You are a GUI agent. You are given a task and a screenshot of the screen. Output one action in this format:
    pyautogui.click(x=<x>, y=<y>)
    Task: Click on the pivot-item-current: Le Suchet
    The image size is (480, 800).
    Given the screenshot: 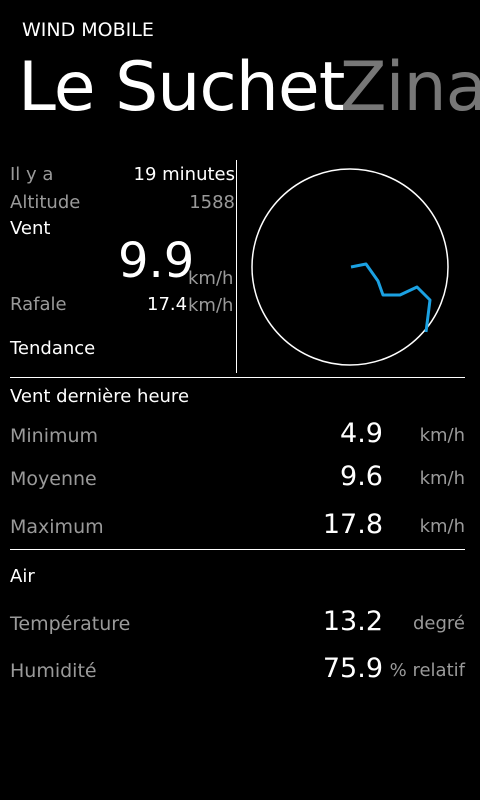 What is the action you would take?
    pyautogui.click(x=181, y=87)
    